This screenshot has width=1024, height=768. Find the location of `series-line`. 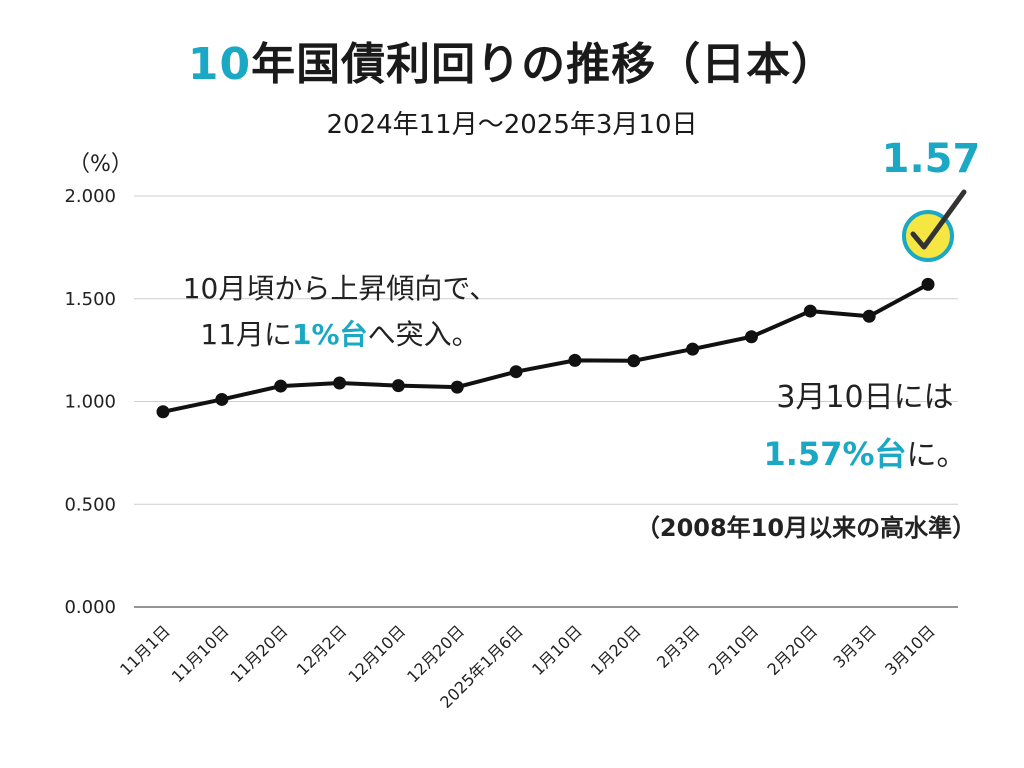

series-line is located at coordinates (545, 348).